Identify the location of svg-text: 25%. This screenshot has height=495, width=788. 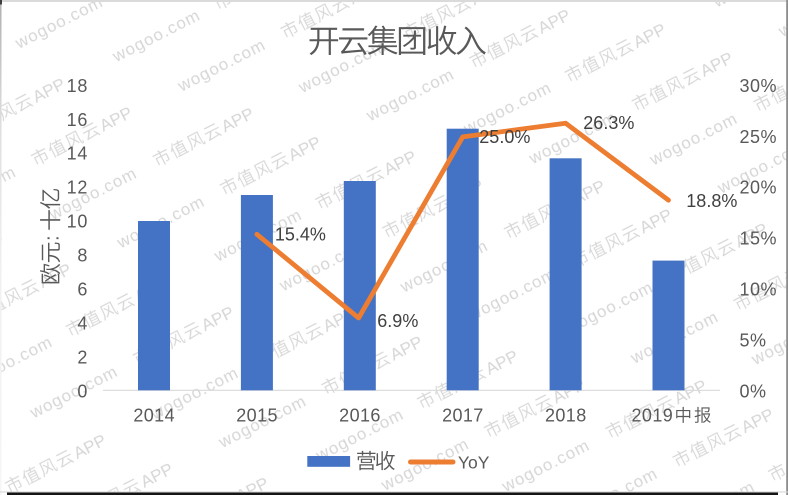
(759, 137).